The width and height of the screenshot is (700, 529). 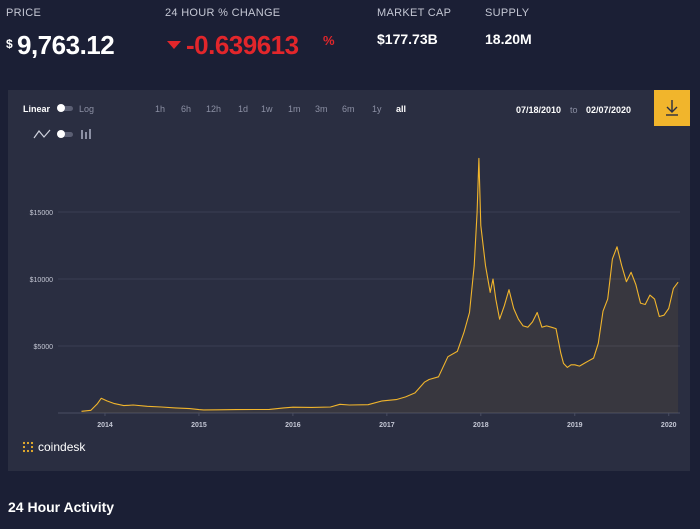 What do you see at coordinates (414, 13) in the screenshot?
I see `market-cap-label: MARKET CAP` at bounding box center [414, 13].